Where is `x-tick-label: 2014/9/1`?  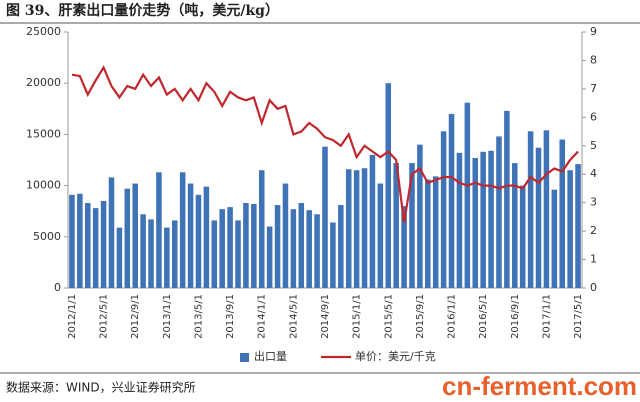
x-tick-label: 2014/9/1 is located at coordinates (325, 316).